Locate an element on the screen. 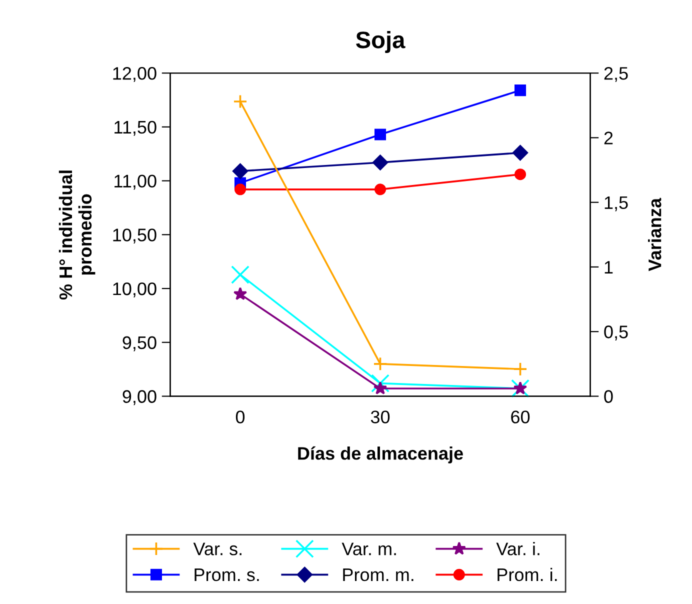 Image resolution: width=692 pixels, height=604 pixels. chart-title: Soja is located at coordinates (381, 41).